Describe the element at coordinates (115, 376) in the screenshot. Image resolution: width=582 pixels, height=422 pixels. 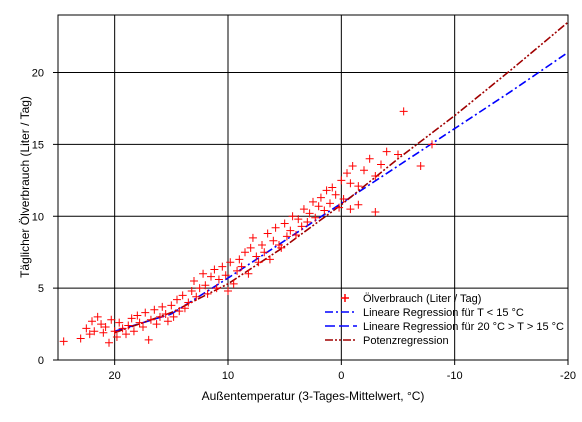
I see `x-tick-label: 20` at that location.